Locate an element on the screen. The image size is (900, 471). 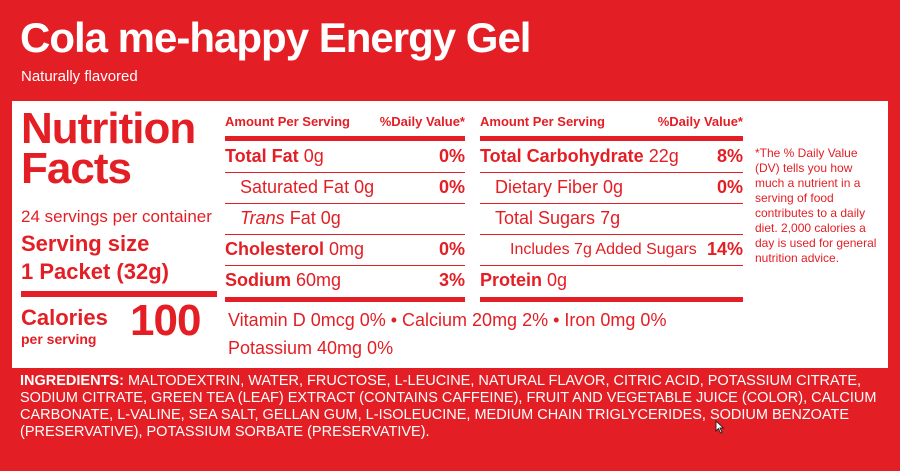
nutrient-name: Protein is located at coordinates (511, 280).